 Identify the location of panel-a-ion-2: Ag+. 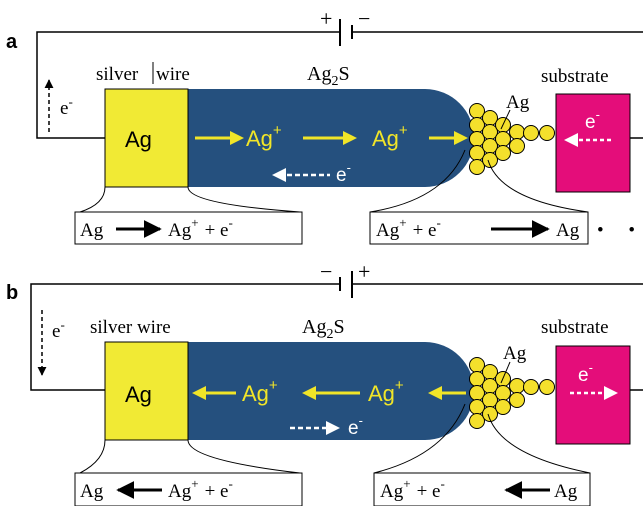
(390, 136).